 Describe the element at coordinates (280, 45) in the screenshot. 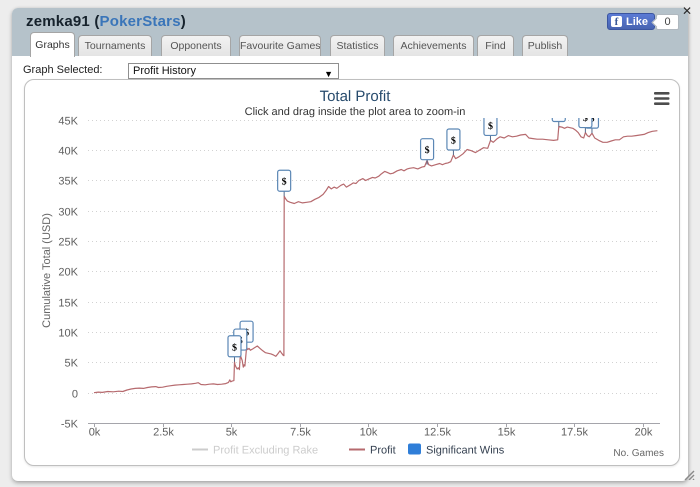

I see `tab-favourite-games: Favourite Games` at that location.